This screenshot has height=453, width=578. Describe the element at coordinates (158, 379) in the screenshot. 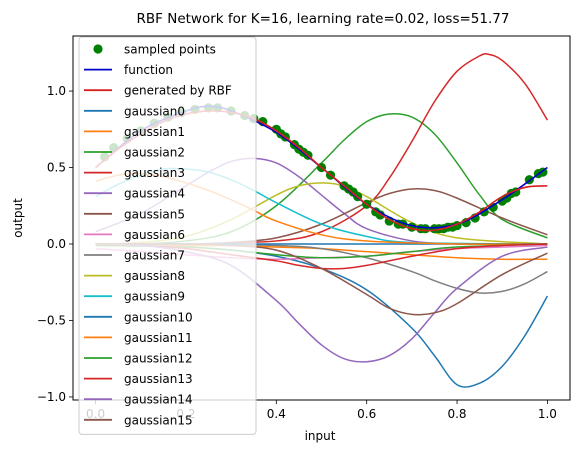

I see `legend-label: gaussian13` at that location.